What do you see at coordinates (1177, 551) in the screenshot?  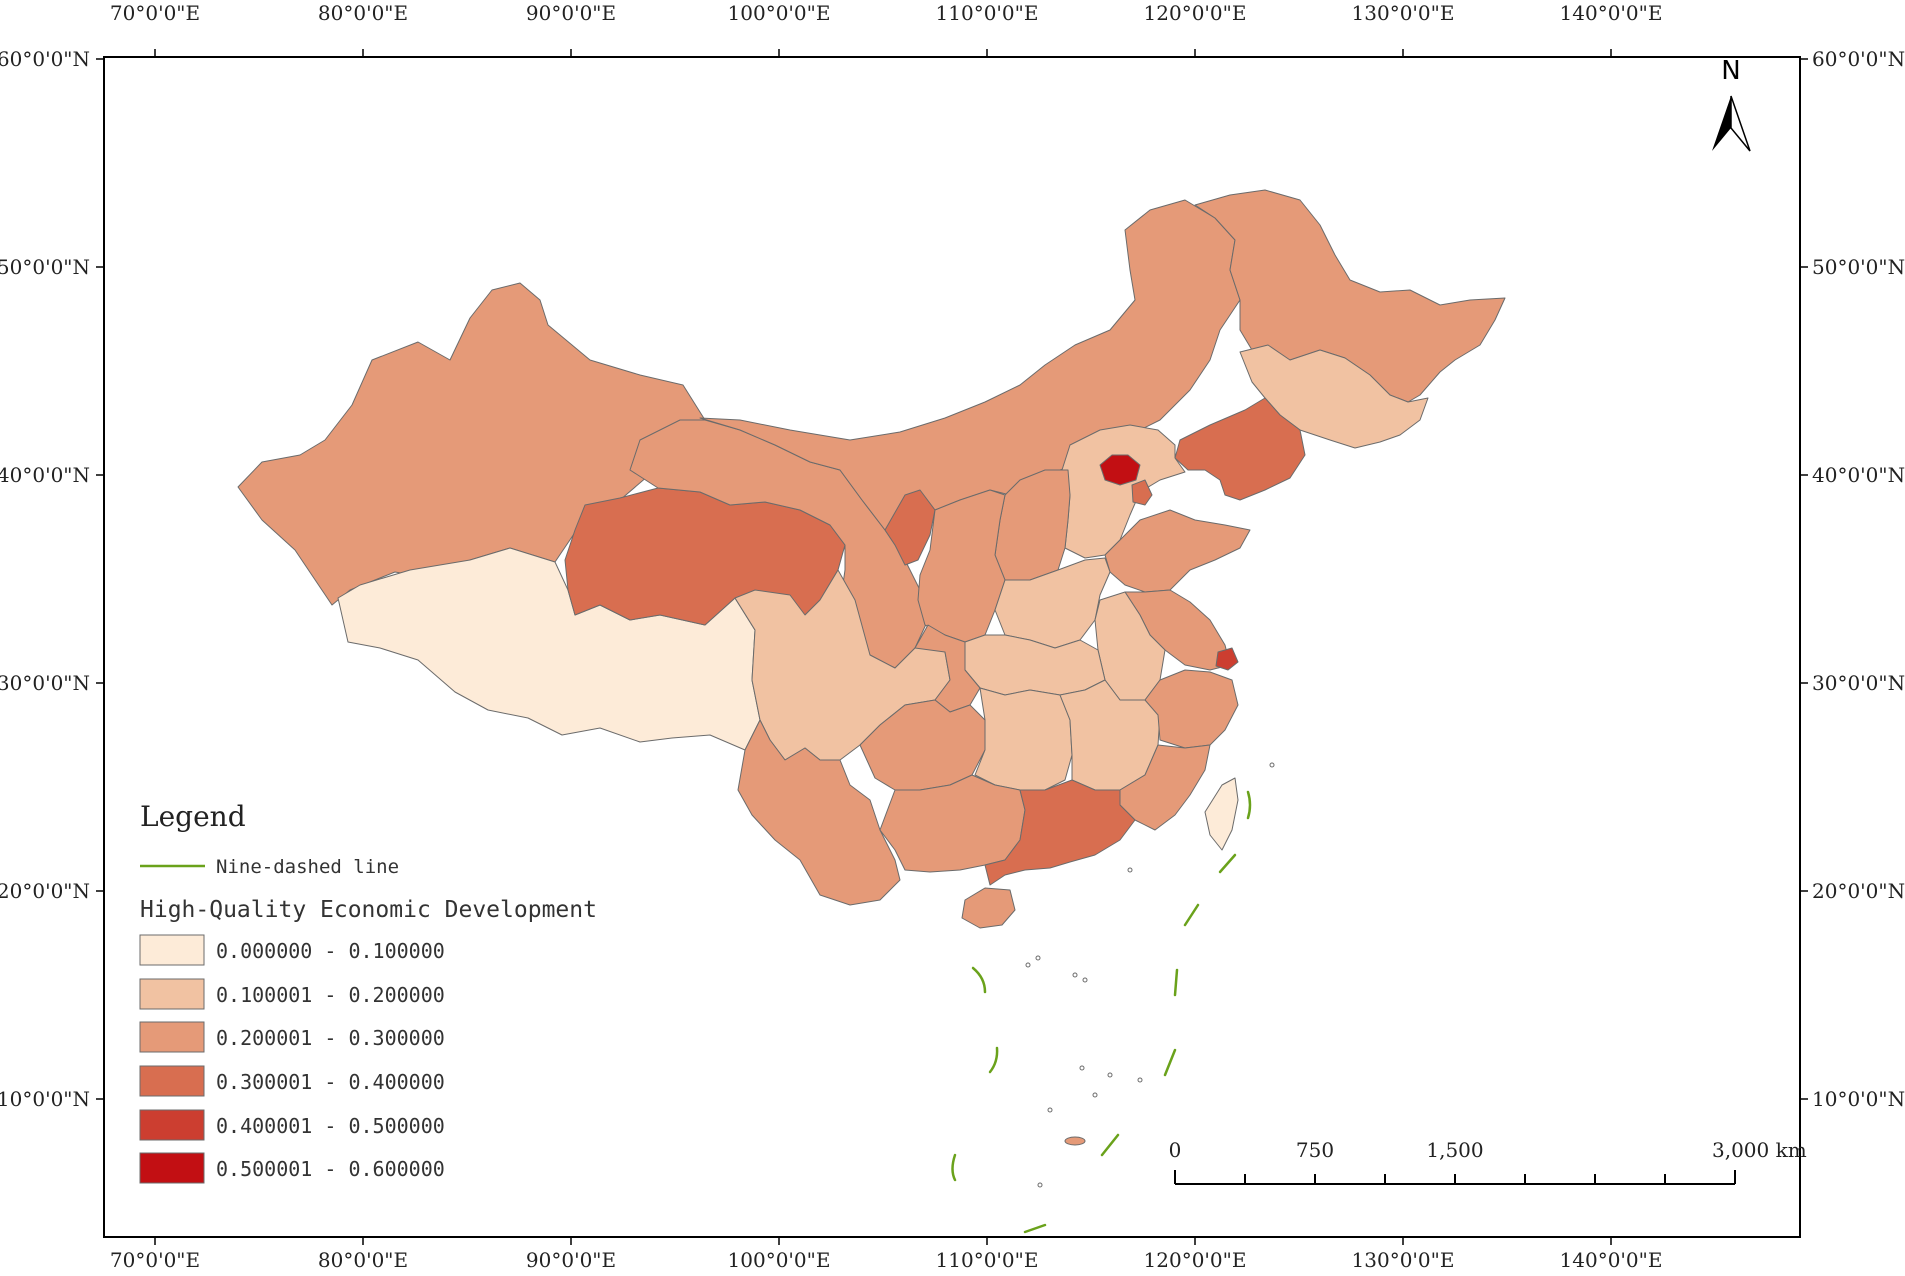 I see `region-shandong` at bounding box center [1177, 551].